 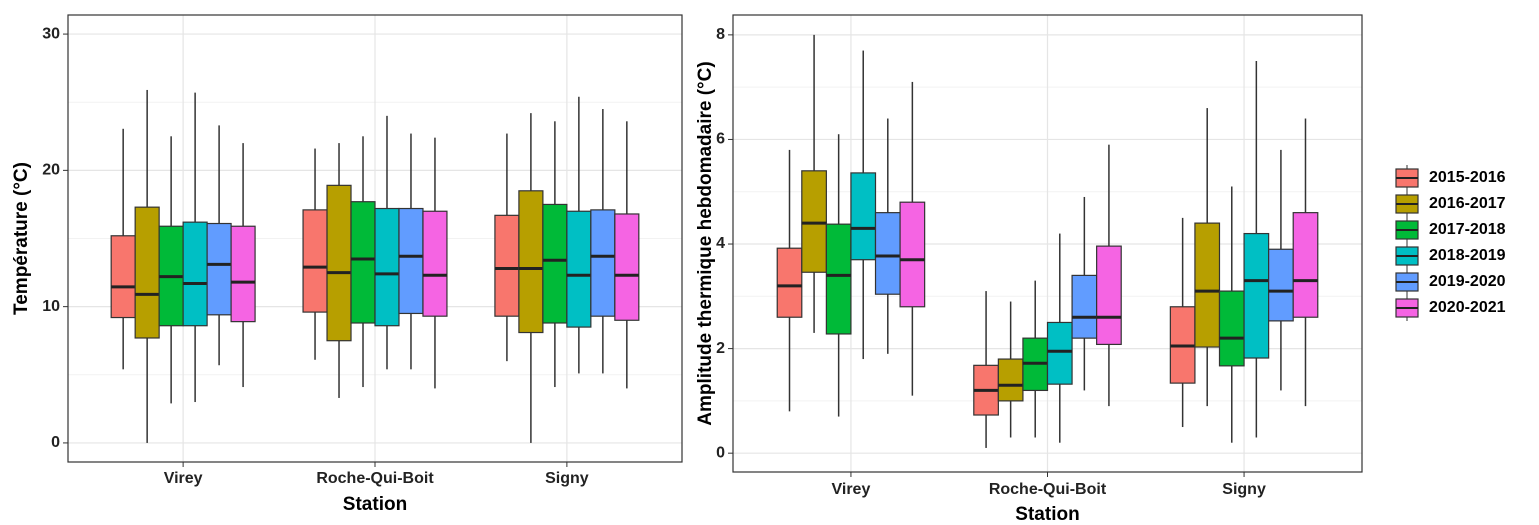 What do you see at coordinates (720, 243) in the screenshot?
I see `y-tick-label: 4` at bounding box center [720, 243].